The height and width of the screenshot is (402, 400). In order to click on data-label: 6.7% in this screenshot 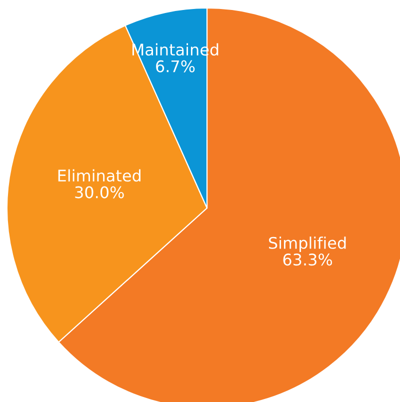, I will do `click(175, 66)`.